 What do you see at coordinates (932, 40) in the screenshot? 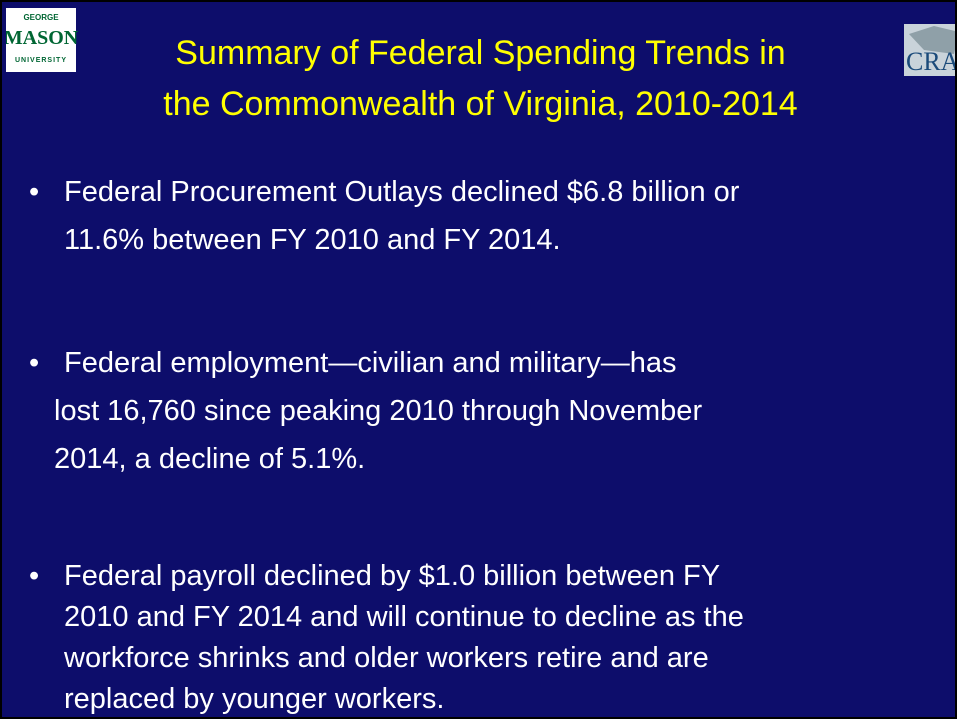
I see `map-shape` at bounding box center [932, 40].